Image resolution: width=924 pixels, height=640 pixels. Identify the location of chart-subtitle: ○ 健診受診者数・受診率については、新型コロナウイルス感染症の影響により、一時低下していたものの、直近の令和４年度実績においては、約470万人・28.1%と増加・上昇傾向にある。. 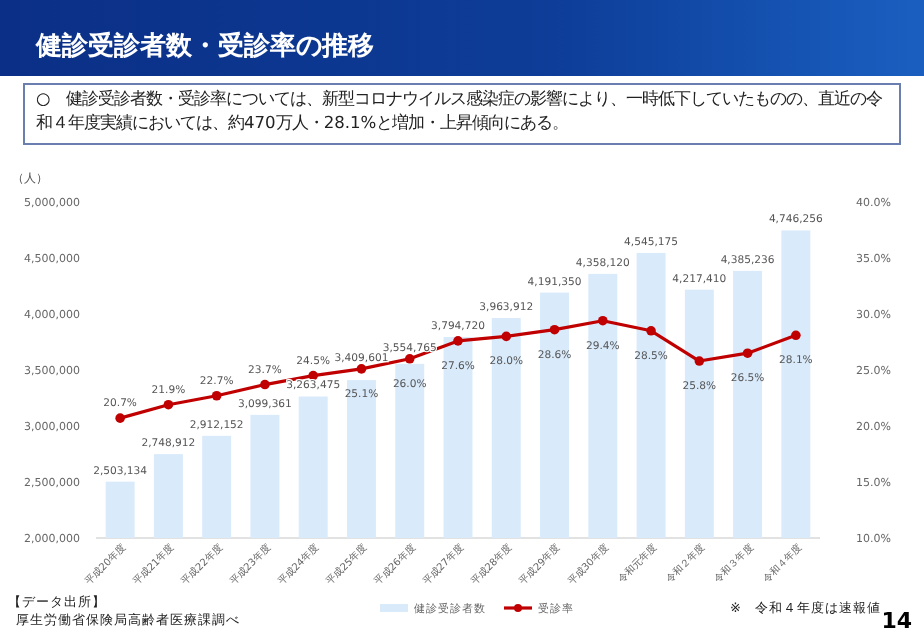
(459, 110).